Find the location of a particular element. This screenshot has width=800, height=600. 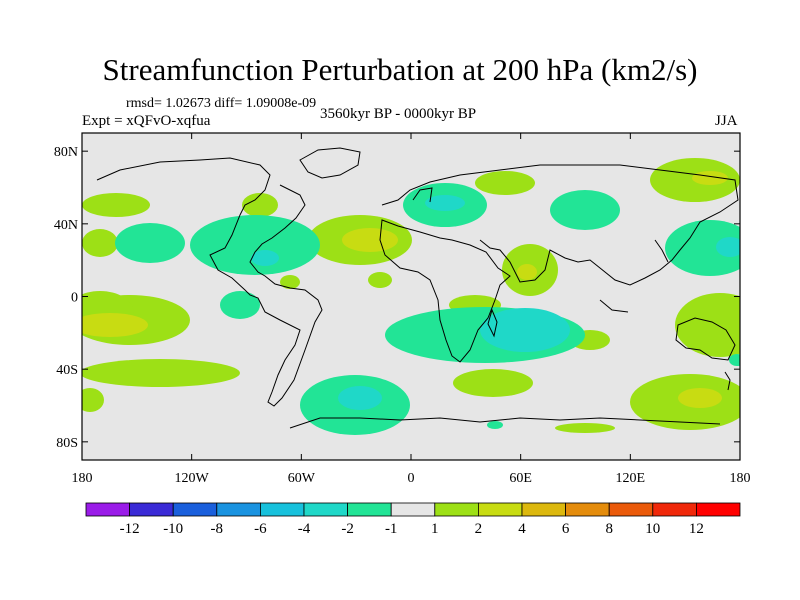

lat-tick-label: 80N is located at coordinates (66, 152).